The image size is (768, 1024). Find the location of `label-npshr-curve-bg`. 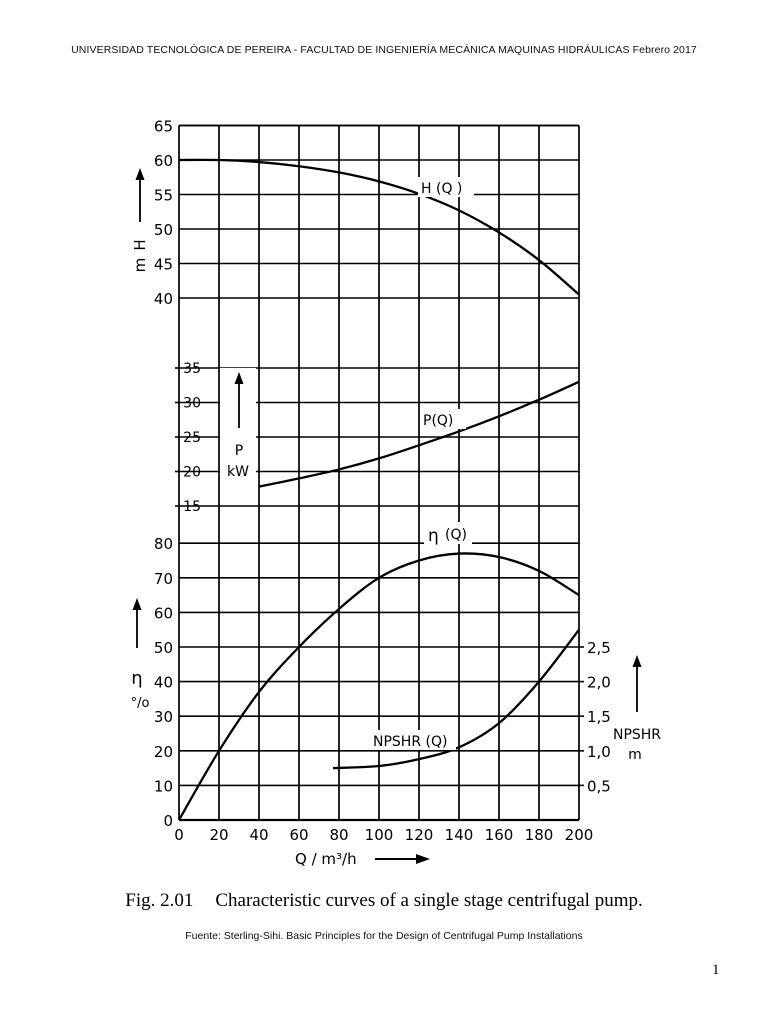

label-npshr-curve-bg is located at coordinates (413, 740).